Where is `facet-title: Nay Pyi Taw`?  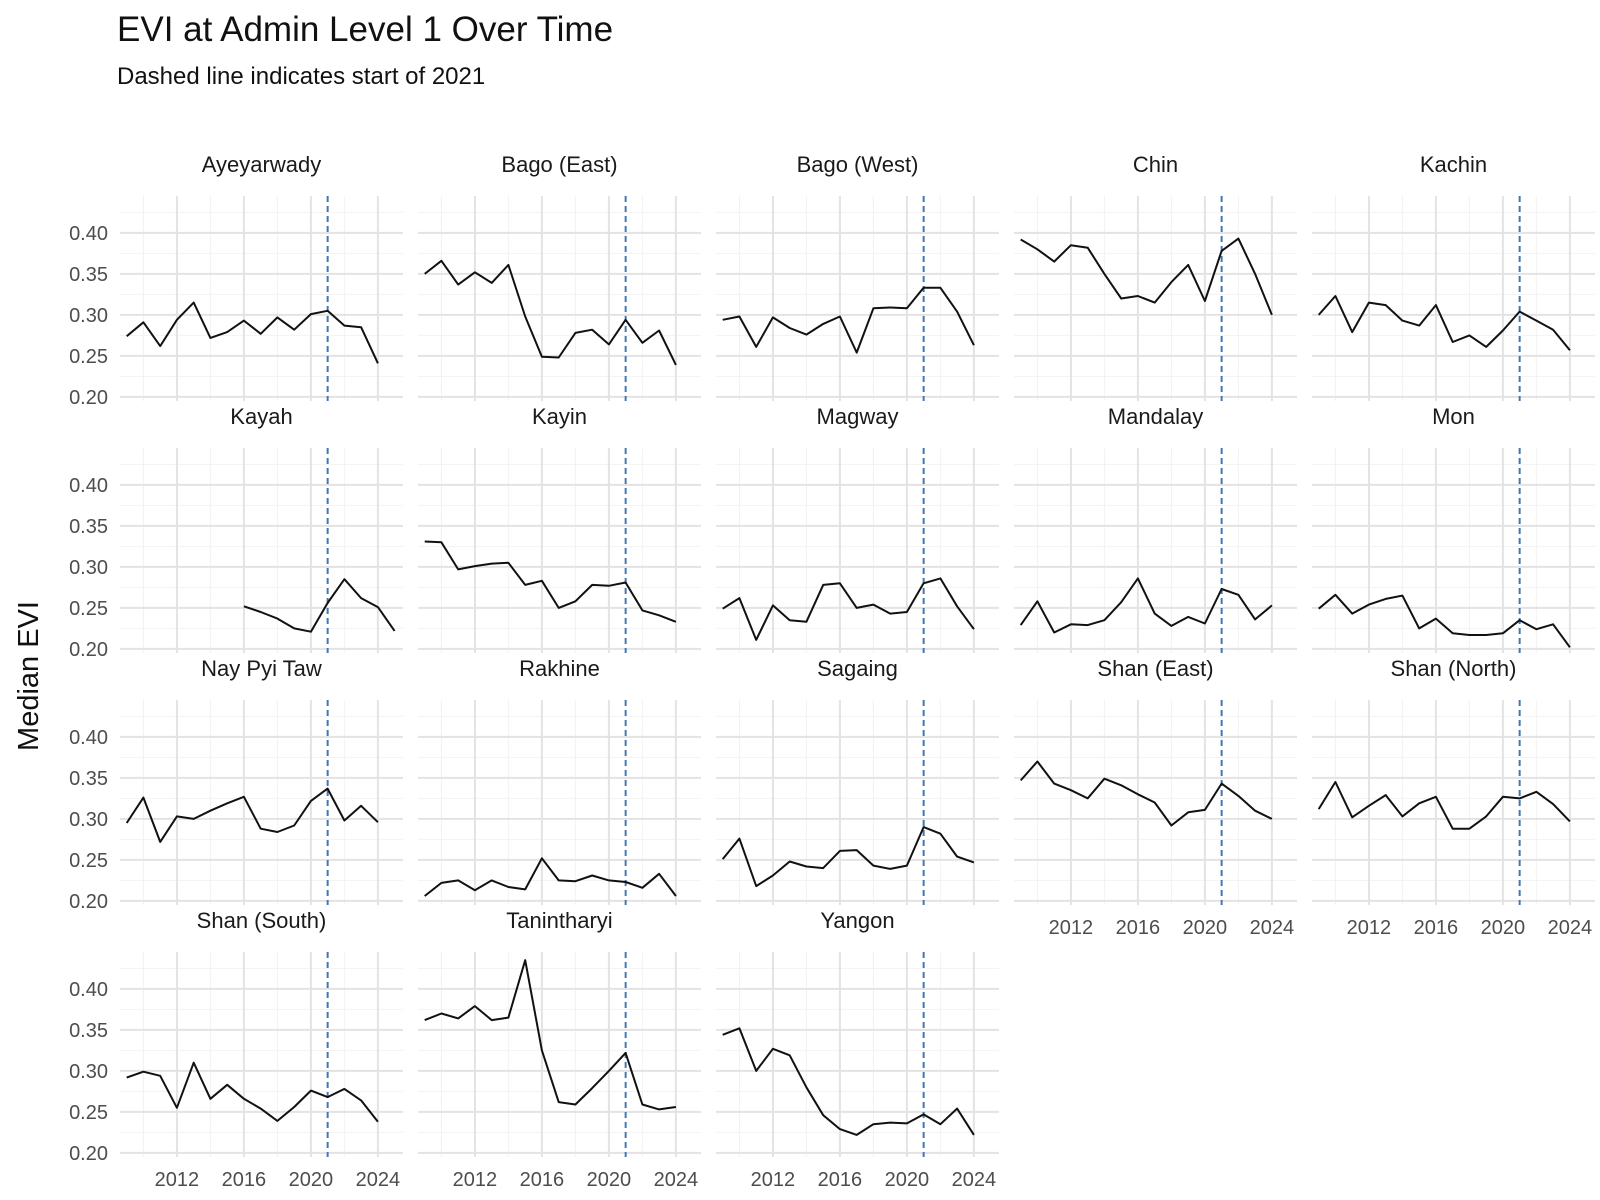
facet-title: Nay Pyi Taw is located at coordinates (261, 668).